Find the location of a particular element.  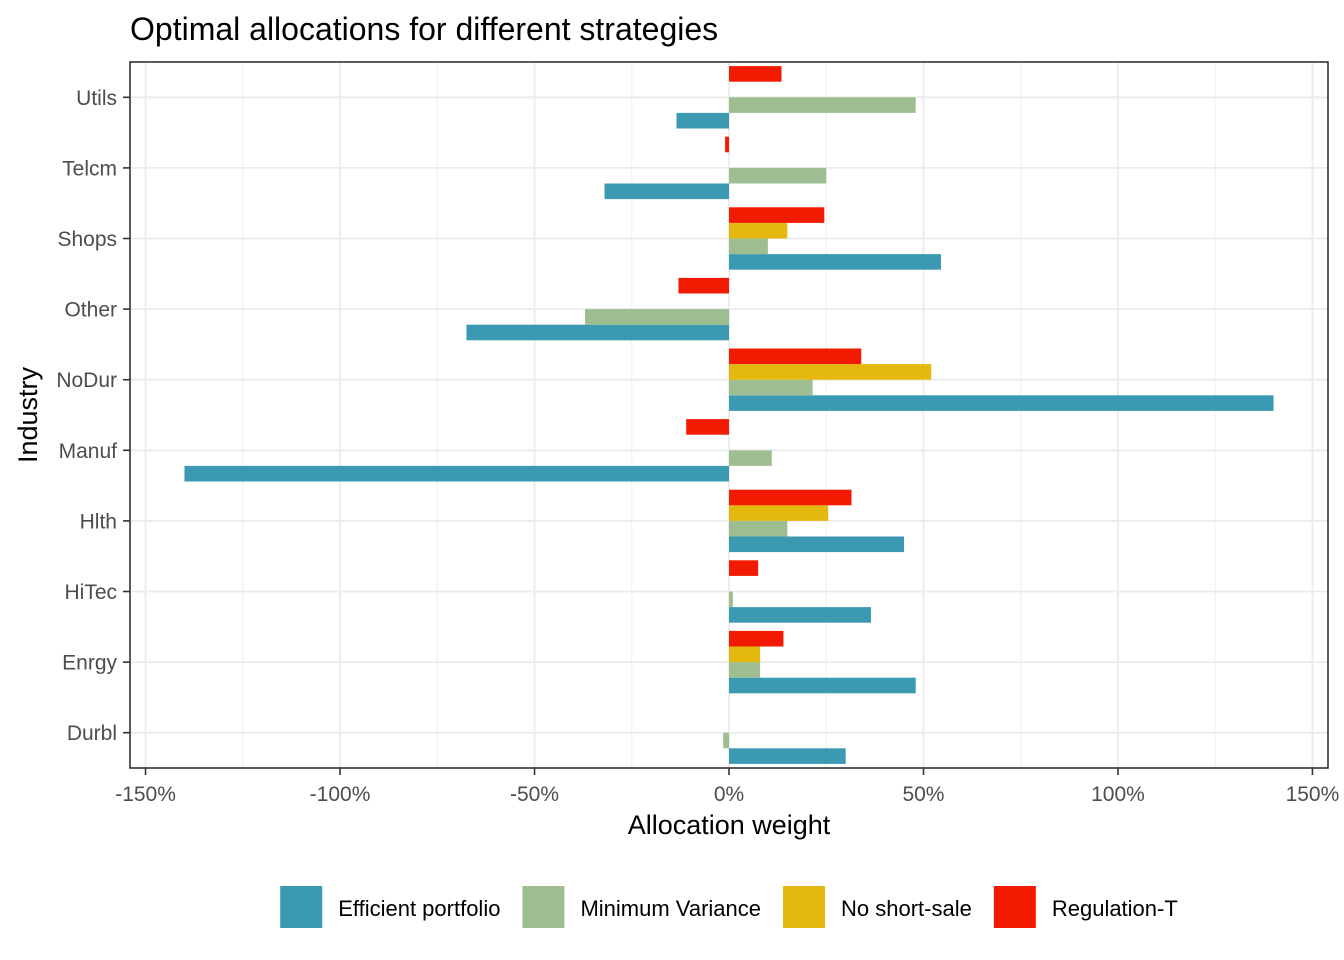

bar-minimum-variance-other is located at coordinates (657, 317).